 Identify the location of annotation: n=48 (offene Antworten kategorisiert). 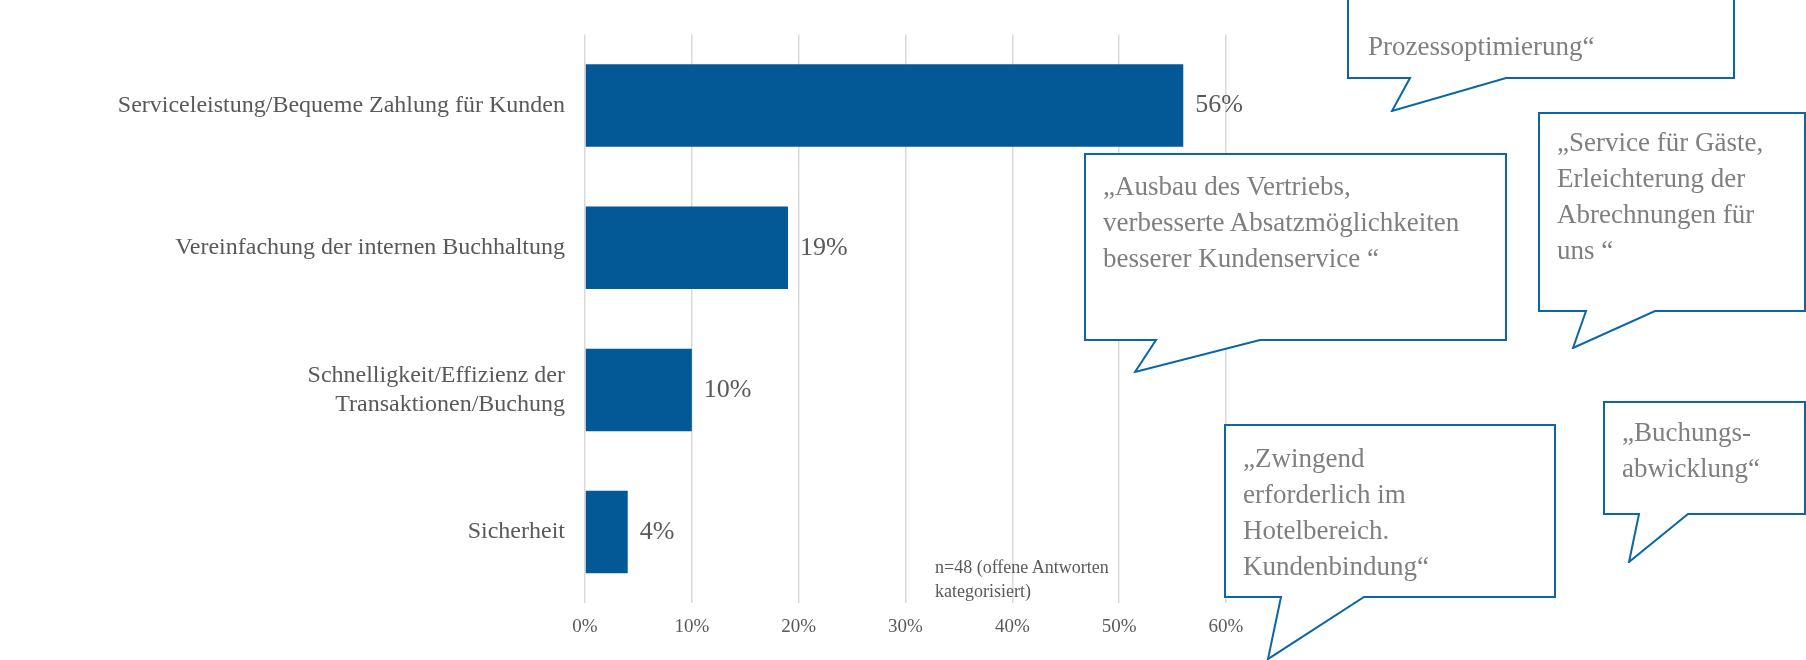
(1022, 579).